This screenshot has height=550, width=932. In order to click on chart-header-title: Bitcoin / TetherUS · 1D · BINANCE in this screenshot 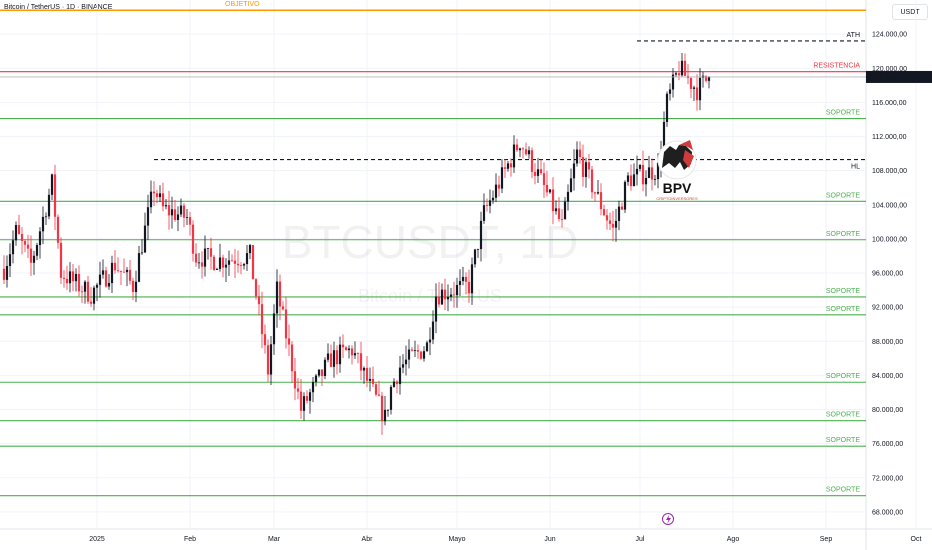, I will do `click(58, 7)`.